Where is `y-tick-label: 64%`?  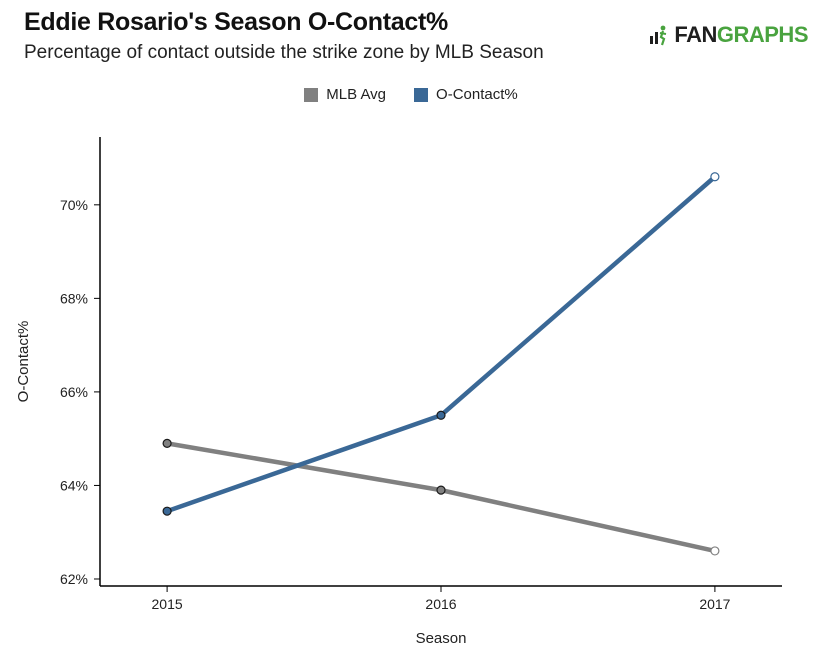 y-tick-label: 64% is located at coordinates (74, 485).